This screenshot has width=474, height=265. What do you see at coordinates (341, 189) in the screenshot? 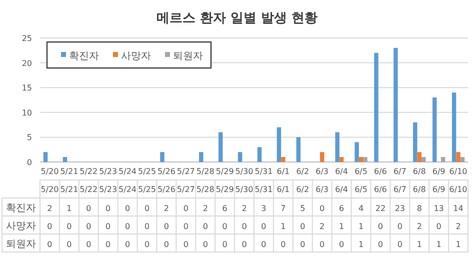
I see `category-label: 6/4` at bounding box center [341, 189].